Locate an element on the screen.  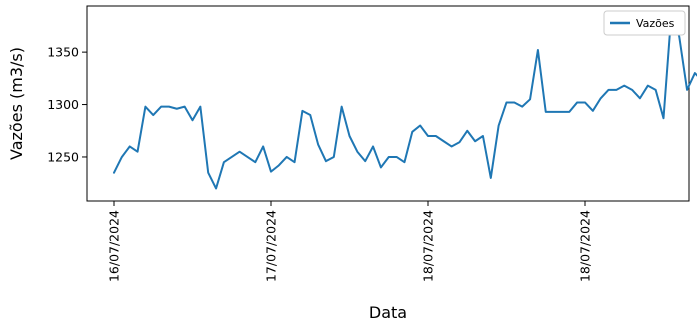
legend-box is located at coordinates (644, 23).